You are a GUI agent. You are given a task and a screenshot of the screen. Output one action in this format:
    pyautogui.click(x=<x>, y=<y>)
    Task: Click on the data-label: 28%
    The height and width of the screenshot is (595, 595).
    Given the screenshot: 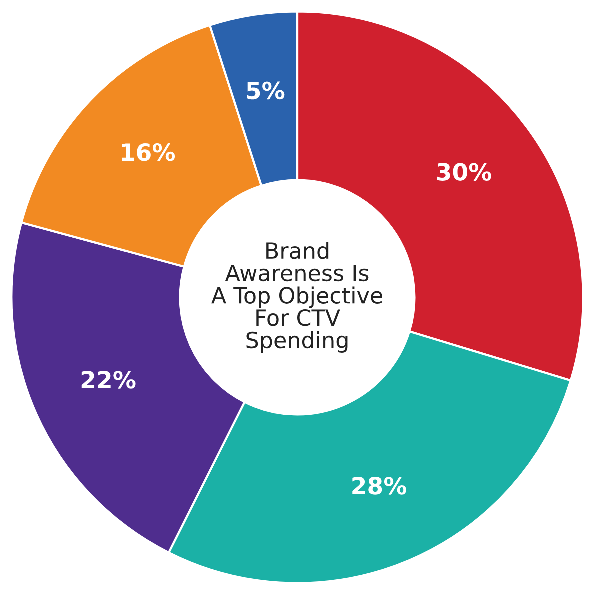 What is the action you would take?
    pyautogui.click(x=379, y=486)
    